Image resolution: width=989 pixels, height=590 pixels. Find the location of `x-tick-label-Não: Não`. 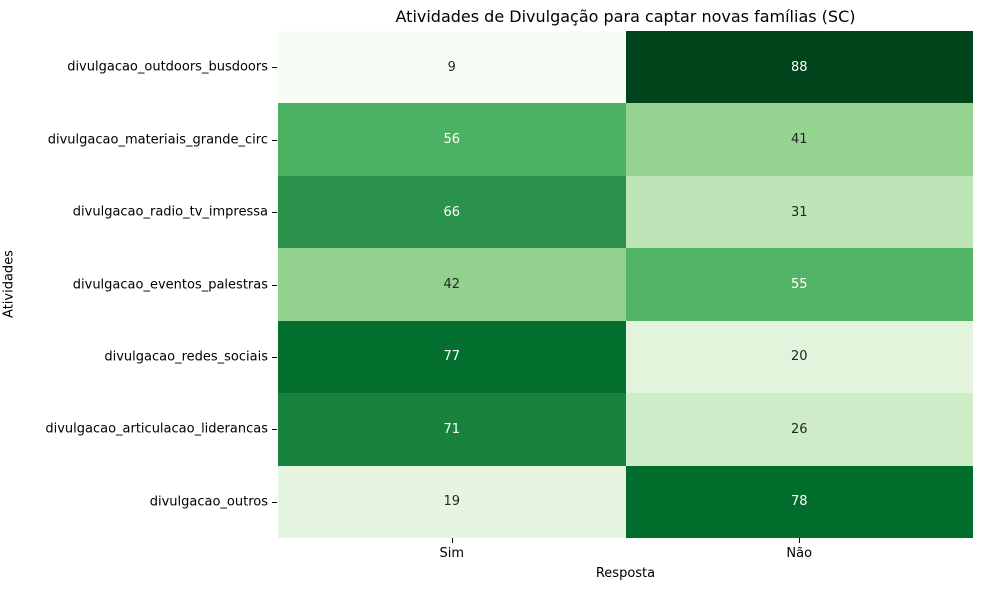

x-tick-label-Não: Não is located at coordinates (799, 553).